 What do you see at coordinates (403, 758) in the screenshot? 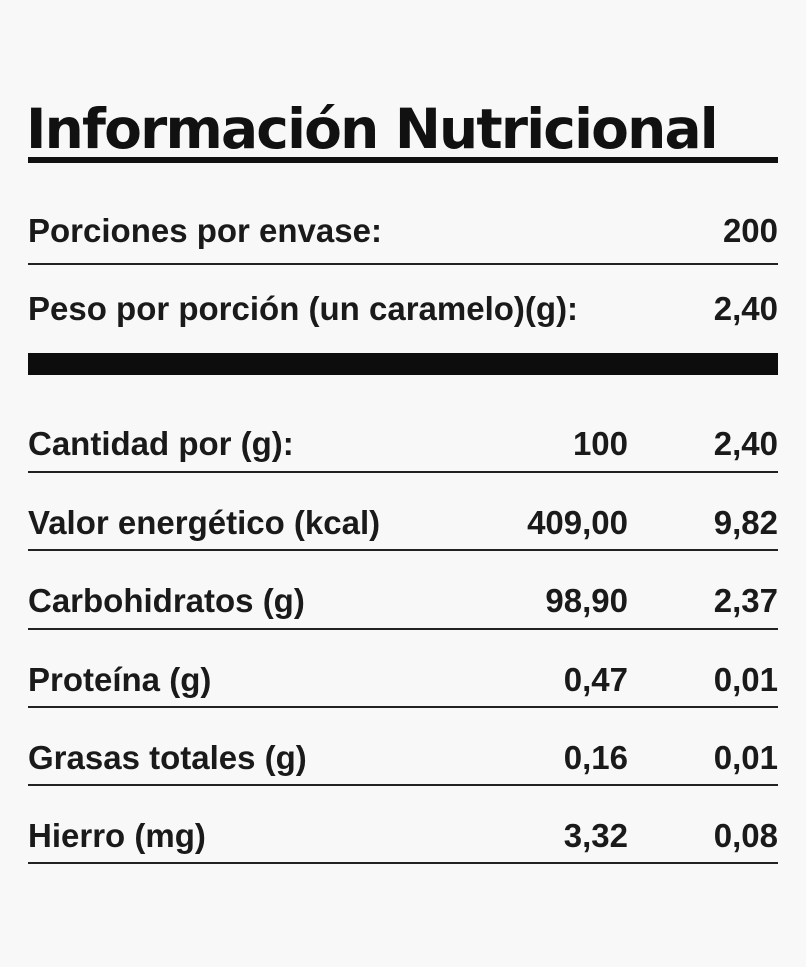
I see `table-row: Grasas totales (g) 0,16 0,01` at bounding box center [403, 758].